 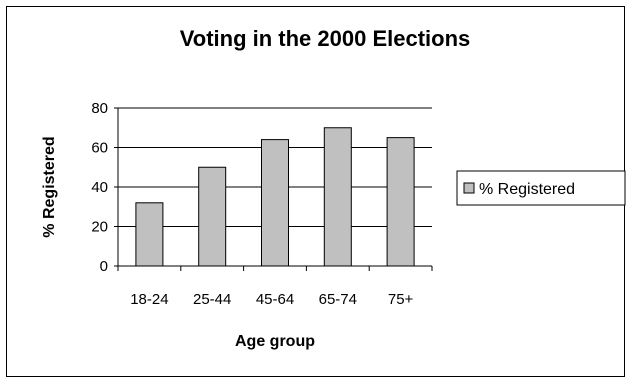 What do you see at coordinates (49, 186) in the screenshot?
I see `y-axis-title: % Registered` at bounding box center [49, 186].